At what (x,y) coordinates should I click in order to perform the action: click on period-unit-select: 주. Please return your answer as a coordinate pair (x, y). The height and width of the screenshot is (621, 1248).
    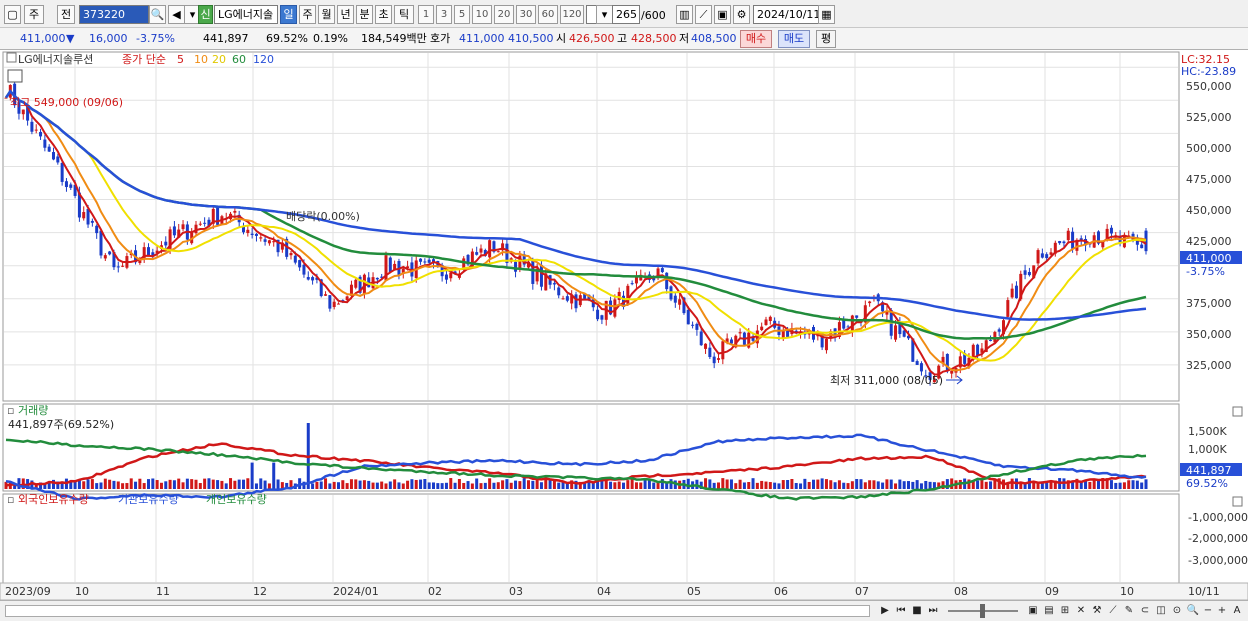
    Looking at the image, I should click on (34, 14).